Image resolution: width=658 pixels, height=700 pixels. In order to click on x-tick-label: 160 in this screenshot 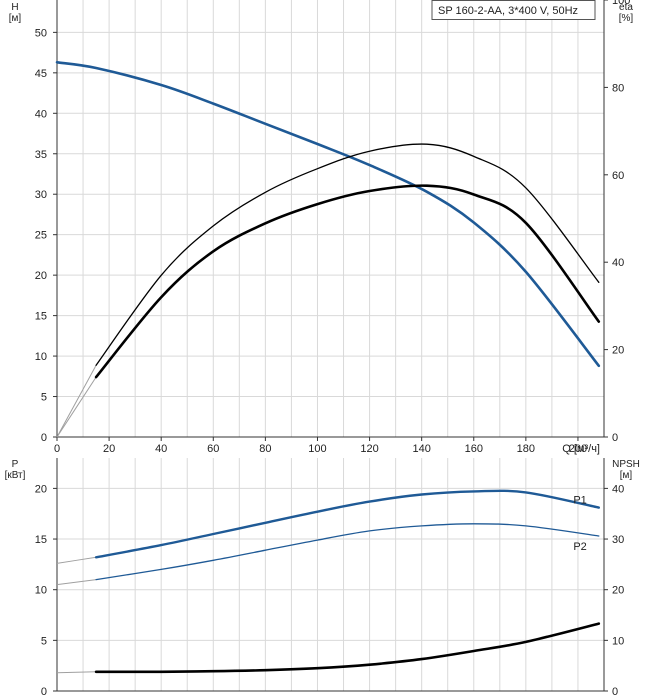, I will do `click(474, 449)`.